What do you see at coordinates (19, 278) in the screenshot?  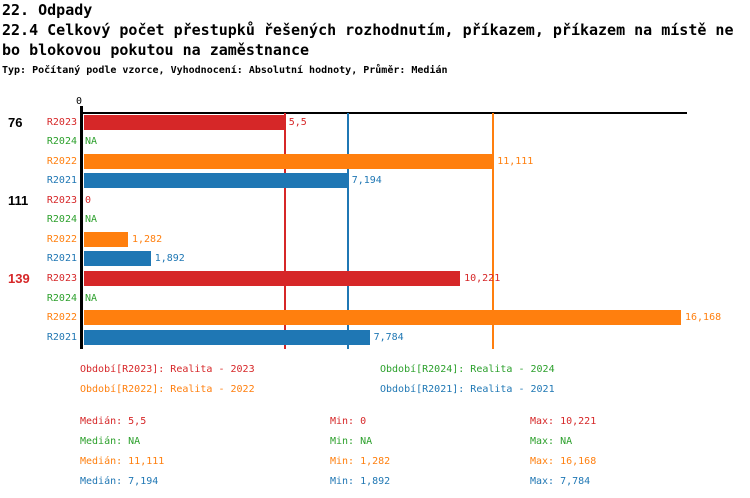 I see `group-label: 139` at bounding box center [19, 278].